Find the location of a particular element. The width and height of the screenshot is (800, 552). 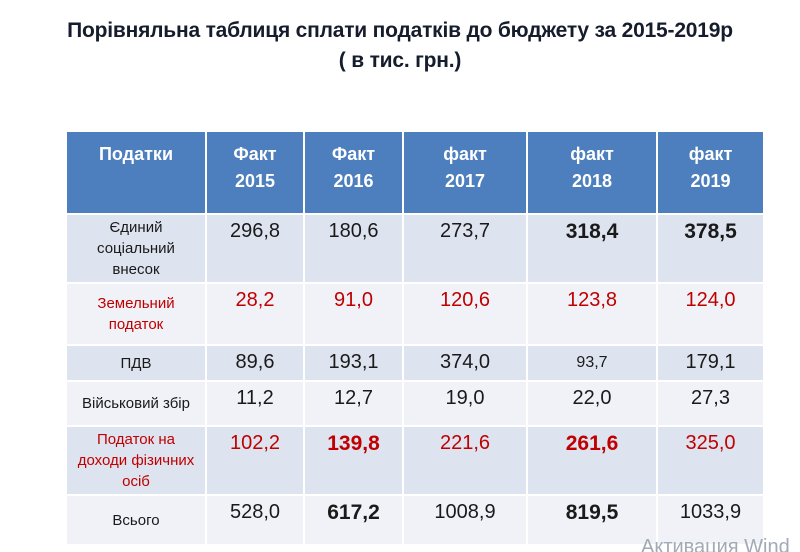

column-header-3: факт 2017 is located at coordinates (465, 172).